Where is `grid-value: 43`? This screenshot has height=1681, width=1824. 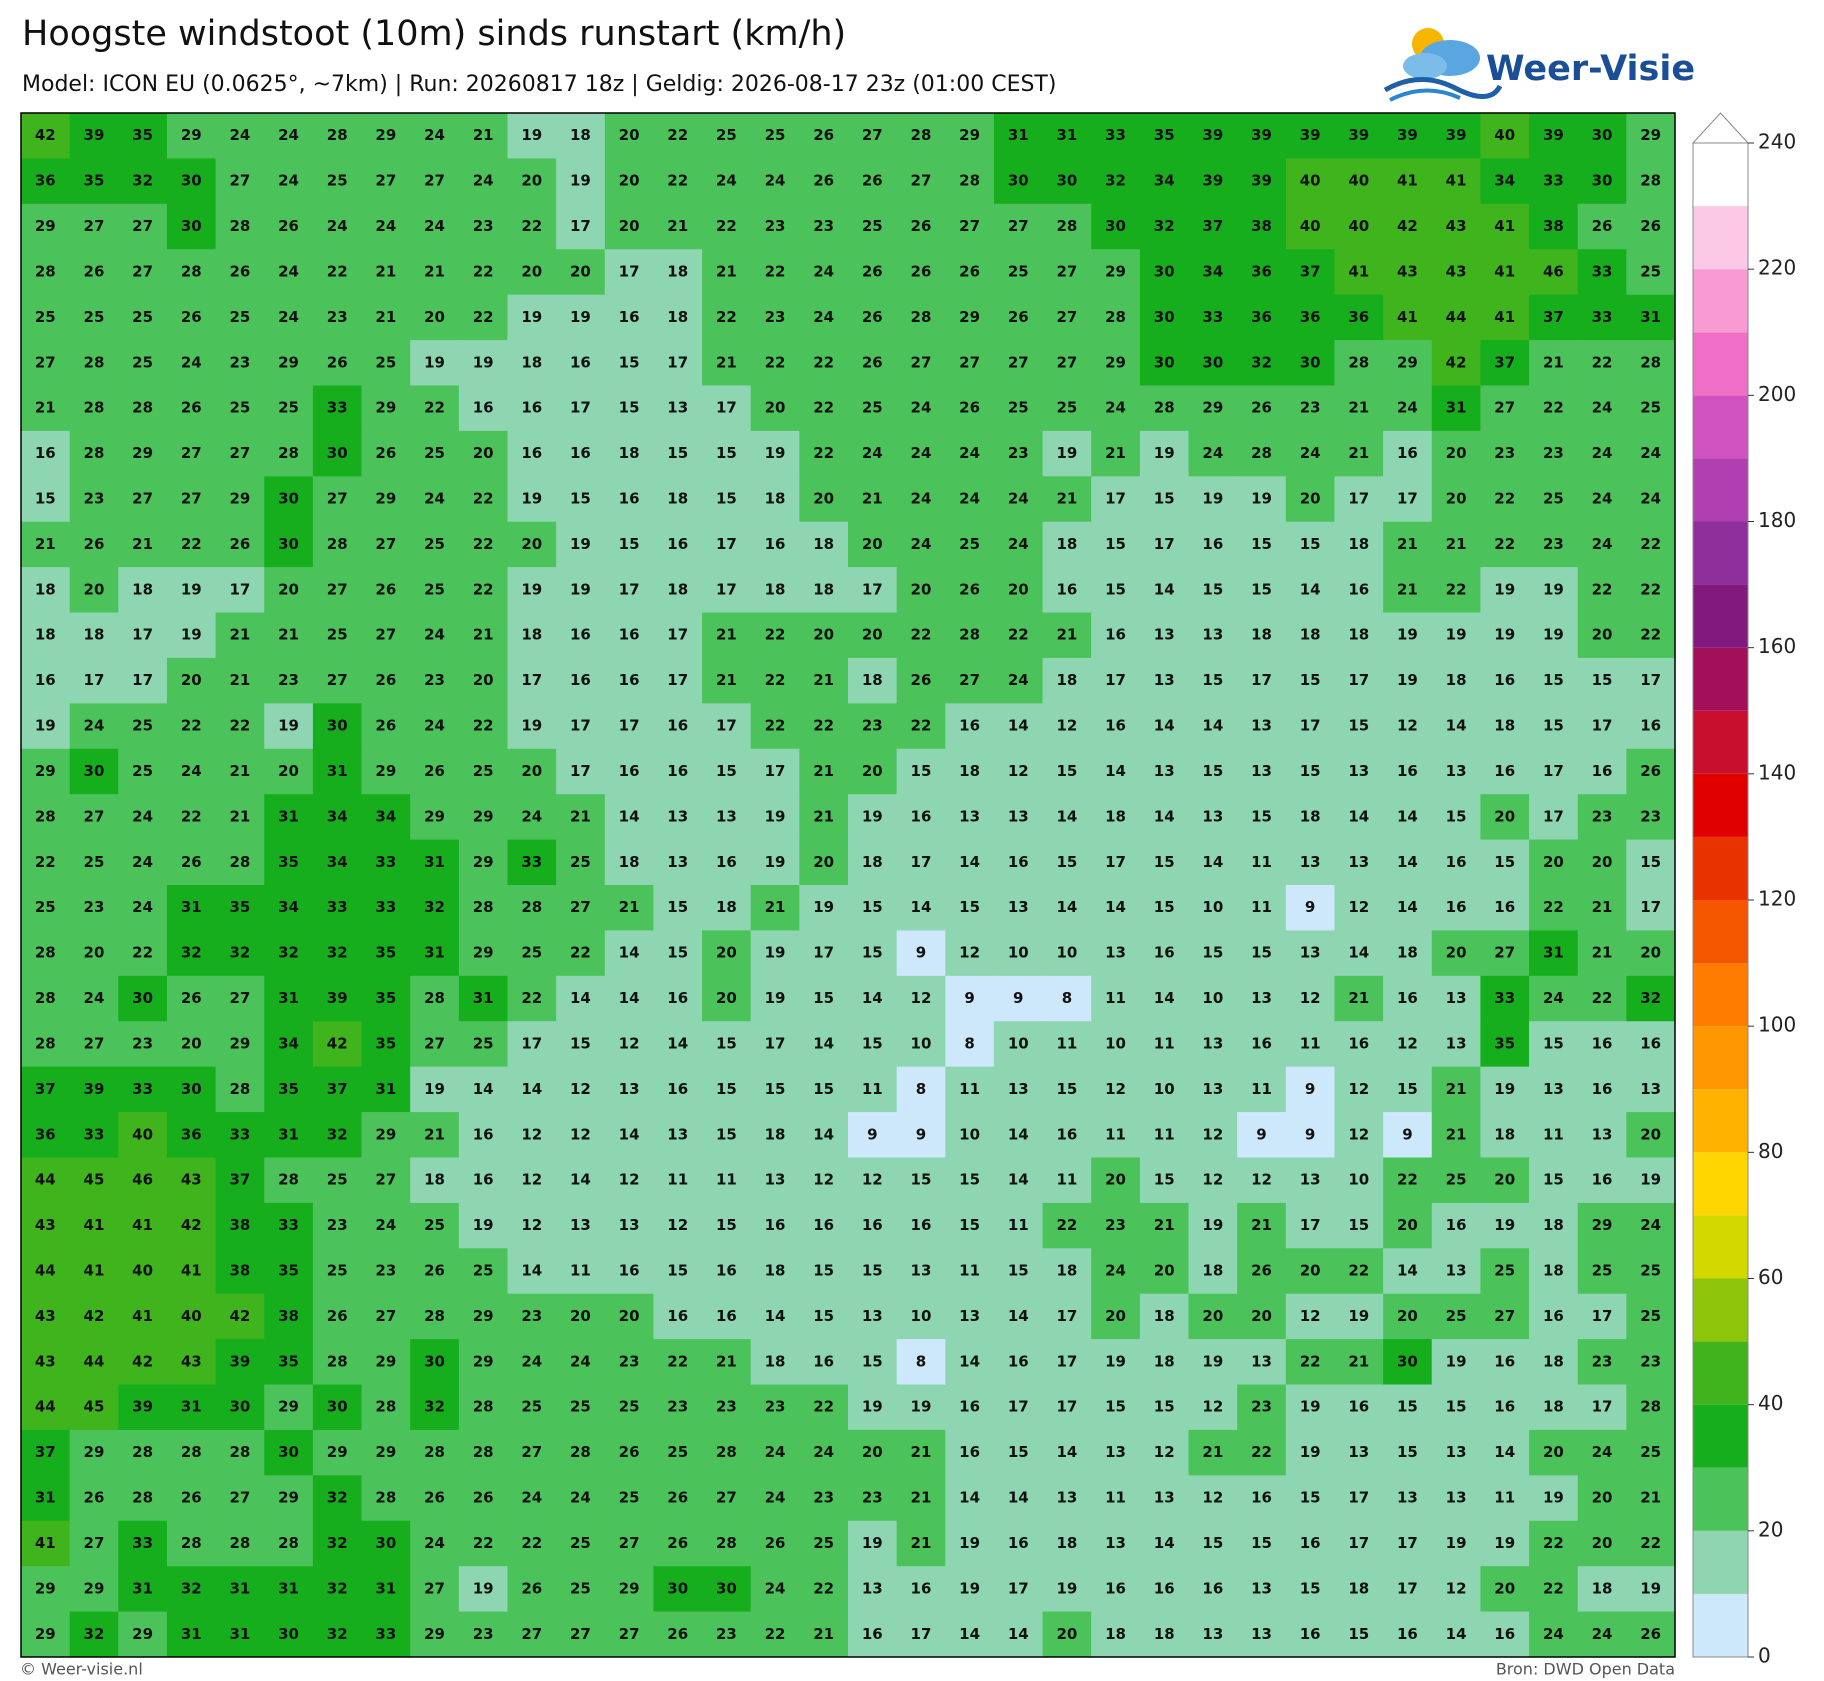
grid-value: 43 is located at coordinates (191, 1361).